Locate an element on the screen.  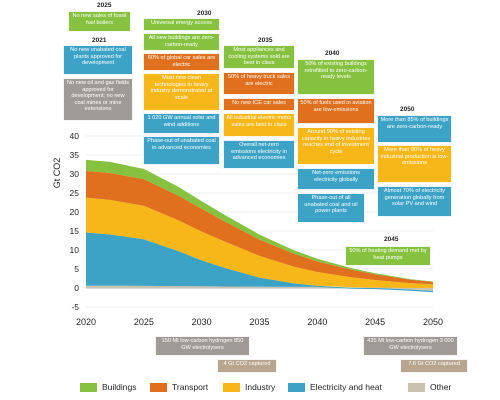
legend-item-transport: Transport is located at coordinates (179, 387).